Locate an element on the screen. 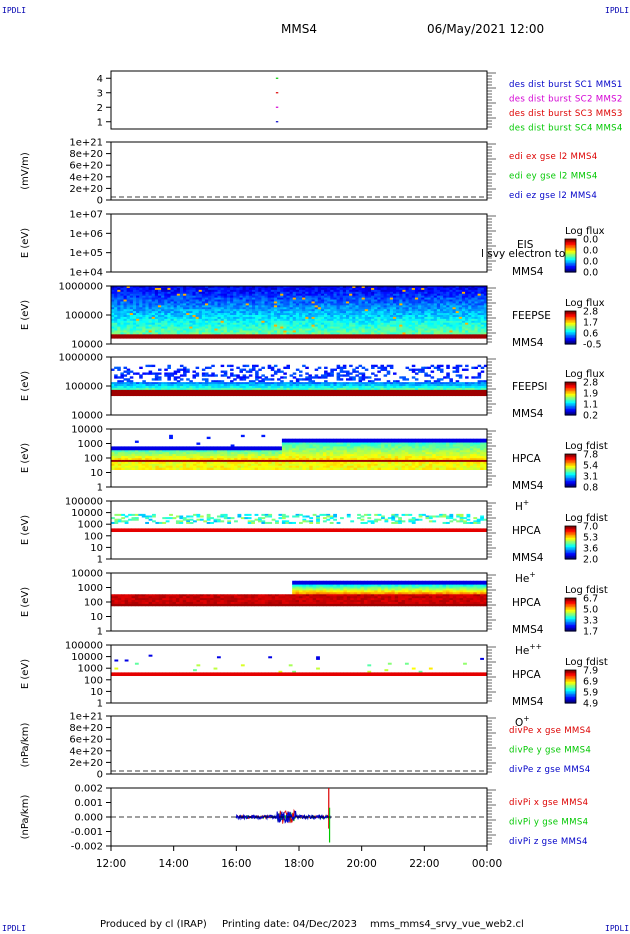  overlay-text: l svy electron to is located at coordinates (523, 254).